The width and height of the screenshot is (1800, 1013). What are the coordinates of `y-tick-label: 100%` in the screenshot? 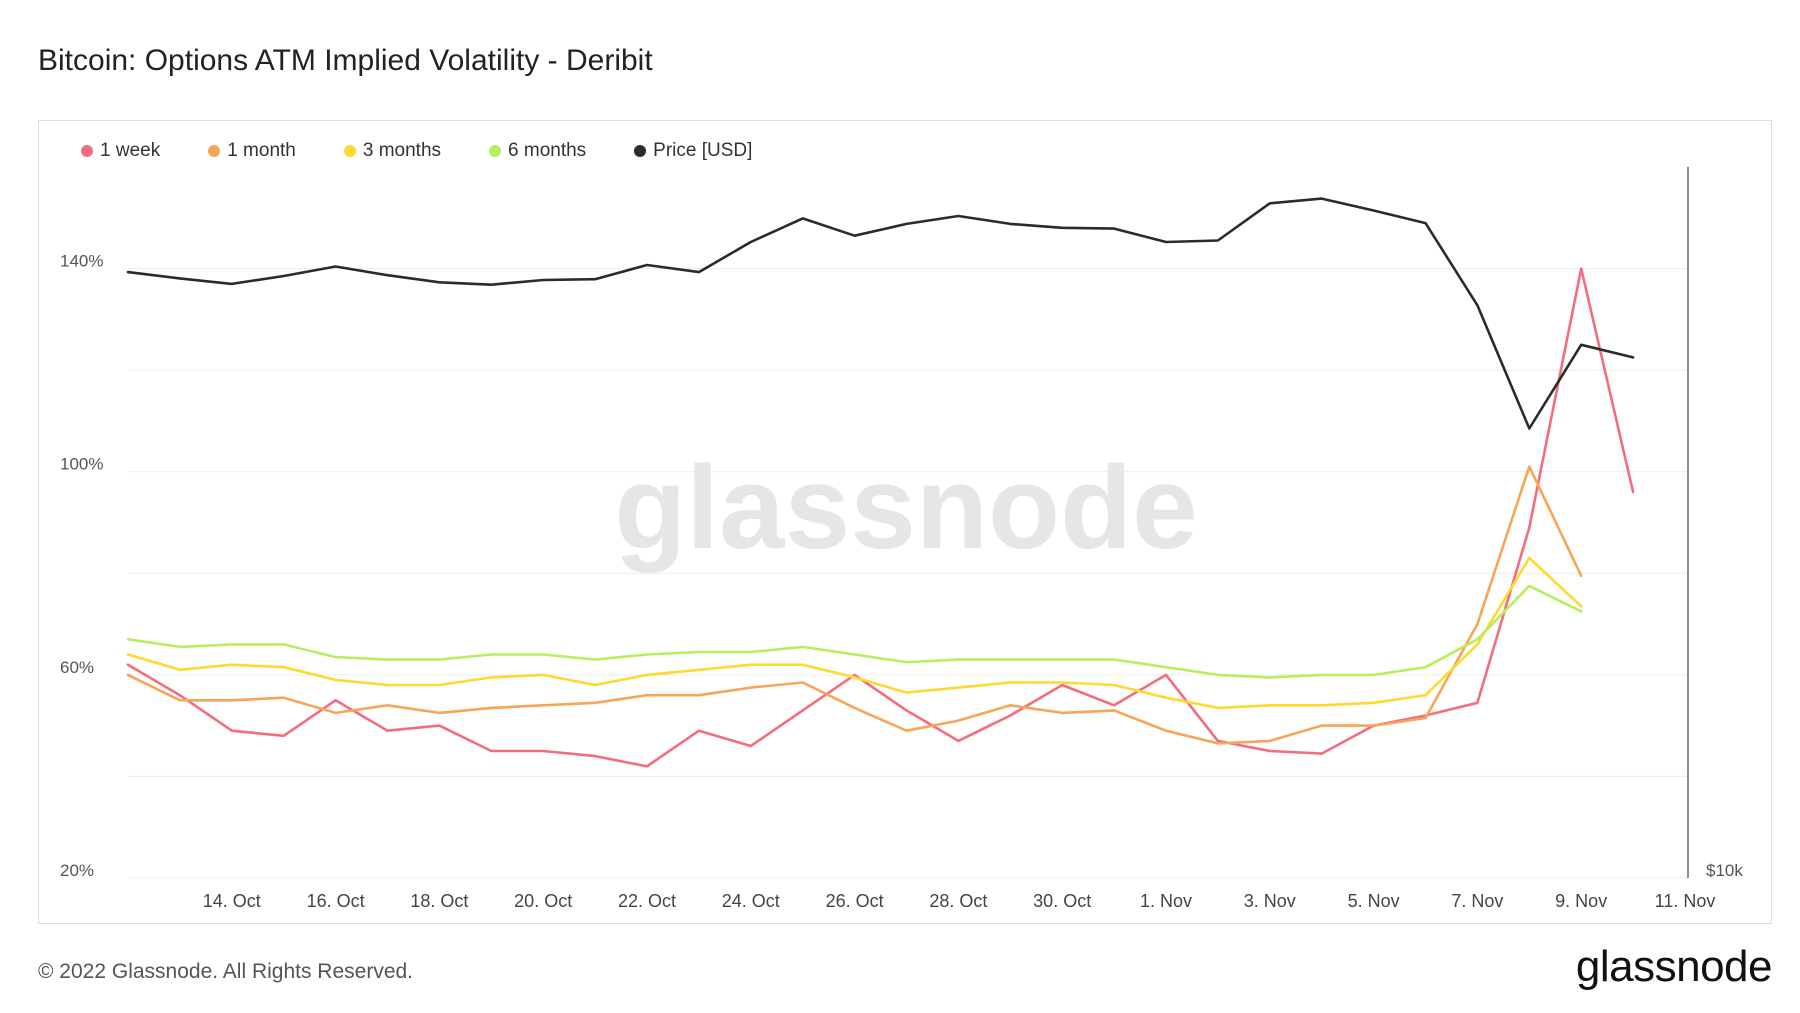 It's located at (81, 464).